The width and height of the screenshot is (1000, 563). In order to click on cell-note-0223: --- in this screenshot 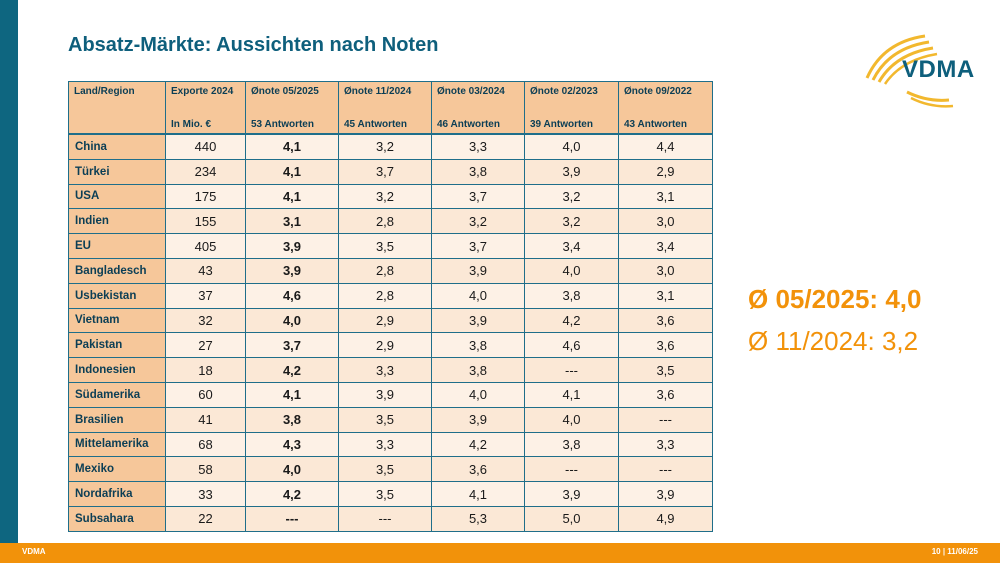, I will do `click(571, 370)`.